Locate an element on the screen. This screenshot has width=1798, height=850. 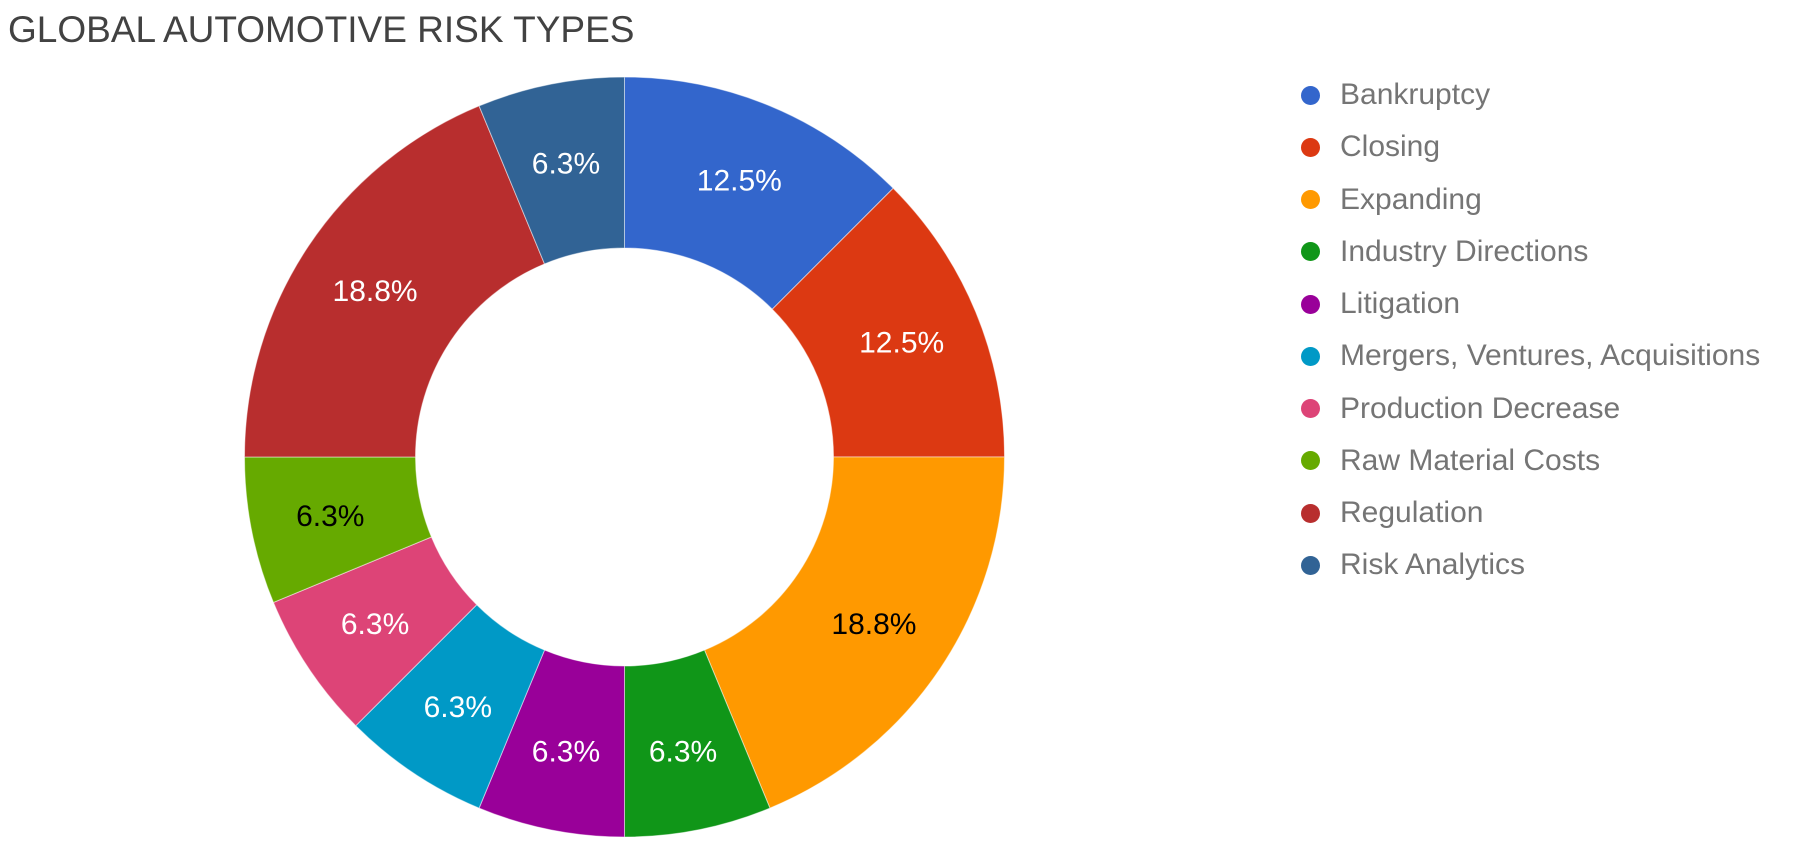
legend-label: Raw Material Costs is located at coordinates (1470, 460).